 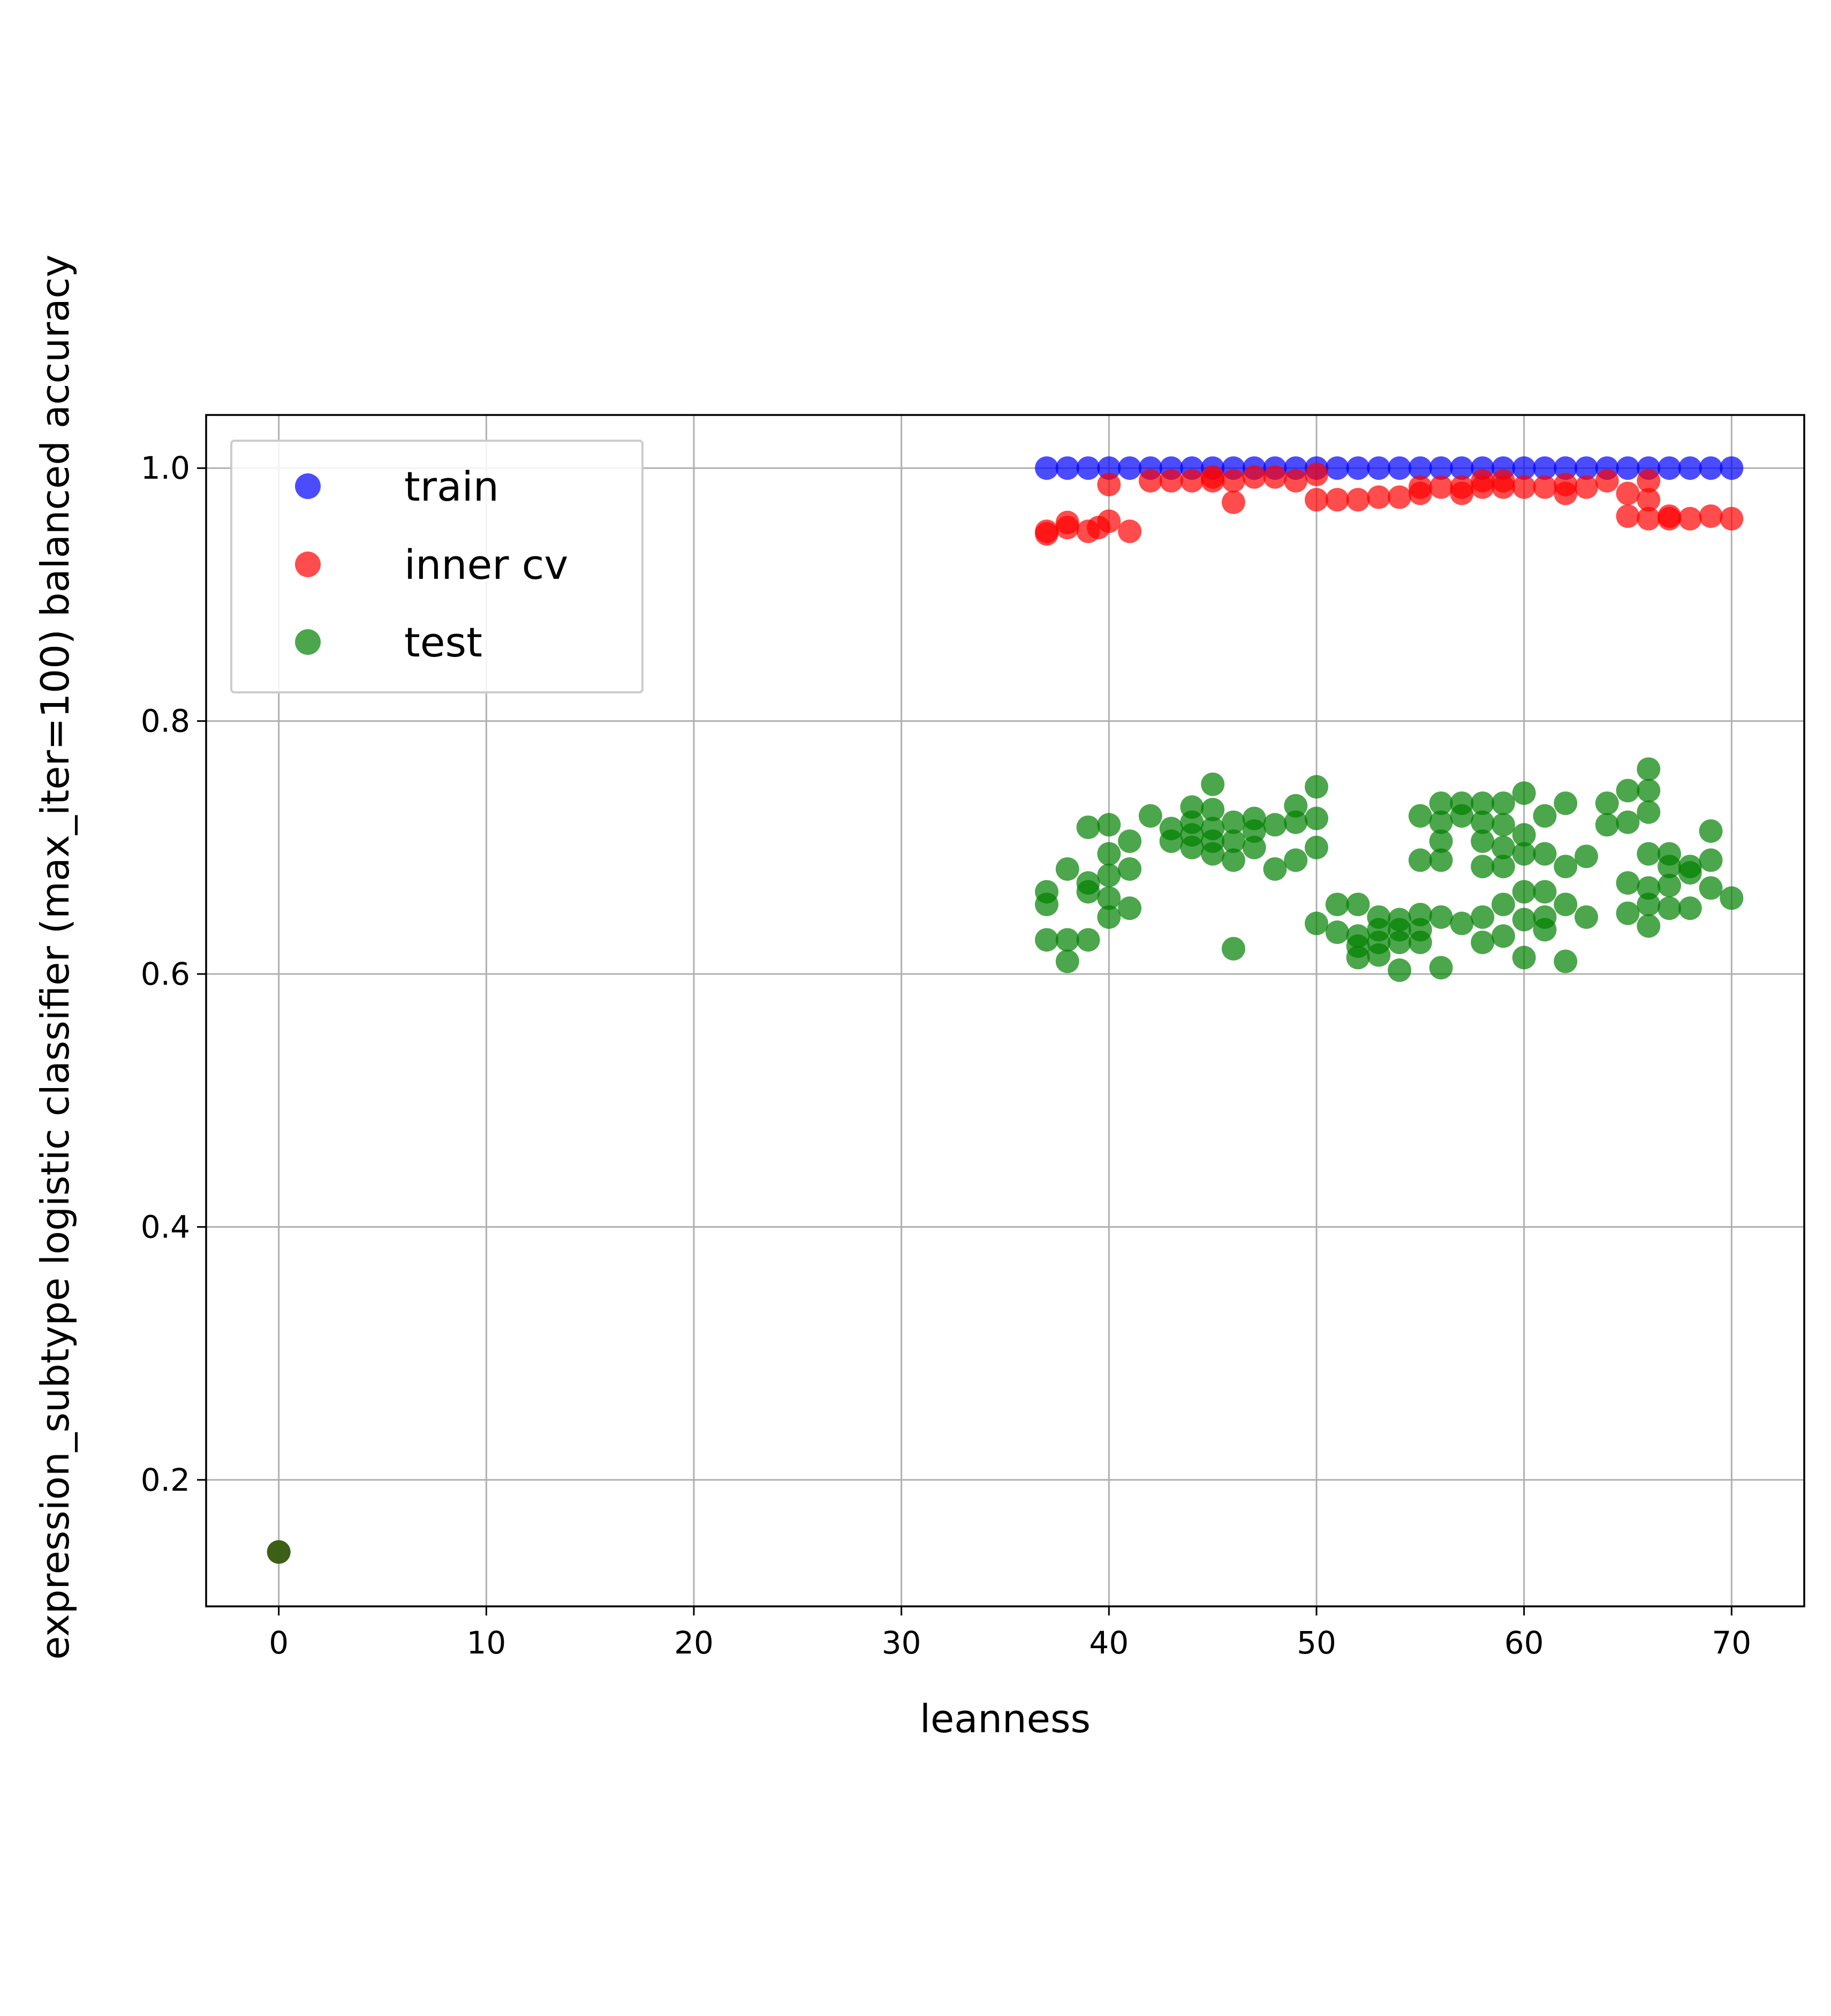 What do you see at coordinates (165, 1480) in the screenshot?
I see `y-tick-label: 0.2` at bounding box center [165, 1480].